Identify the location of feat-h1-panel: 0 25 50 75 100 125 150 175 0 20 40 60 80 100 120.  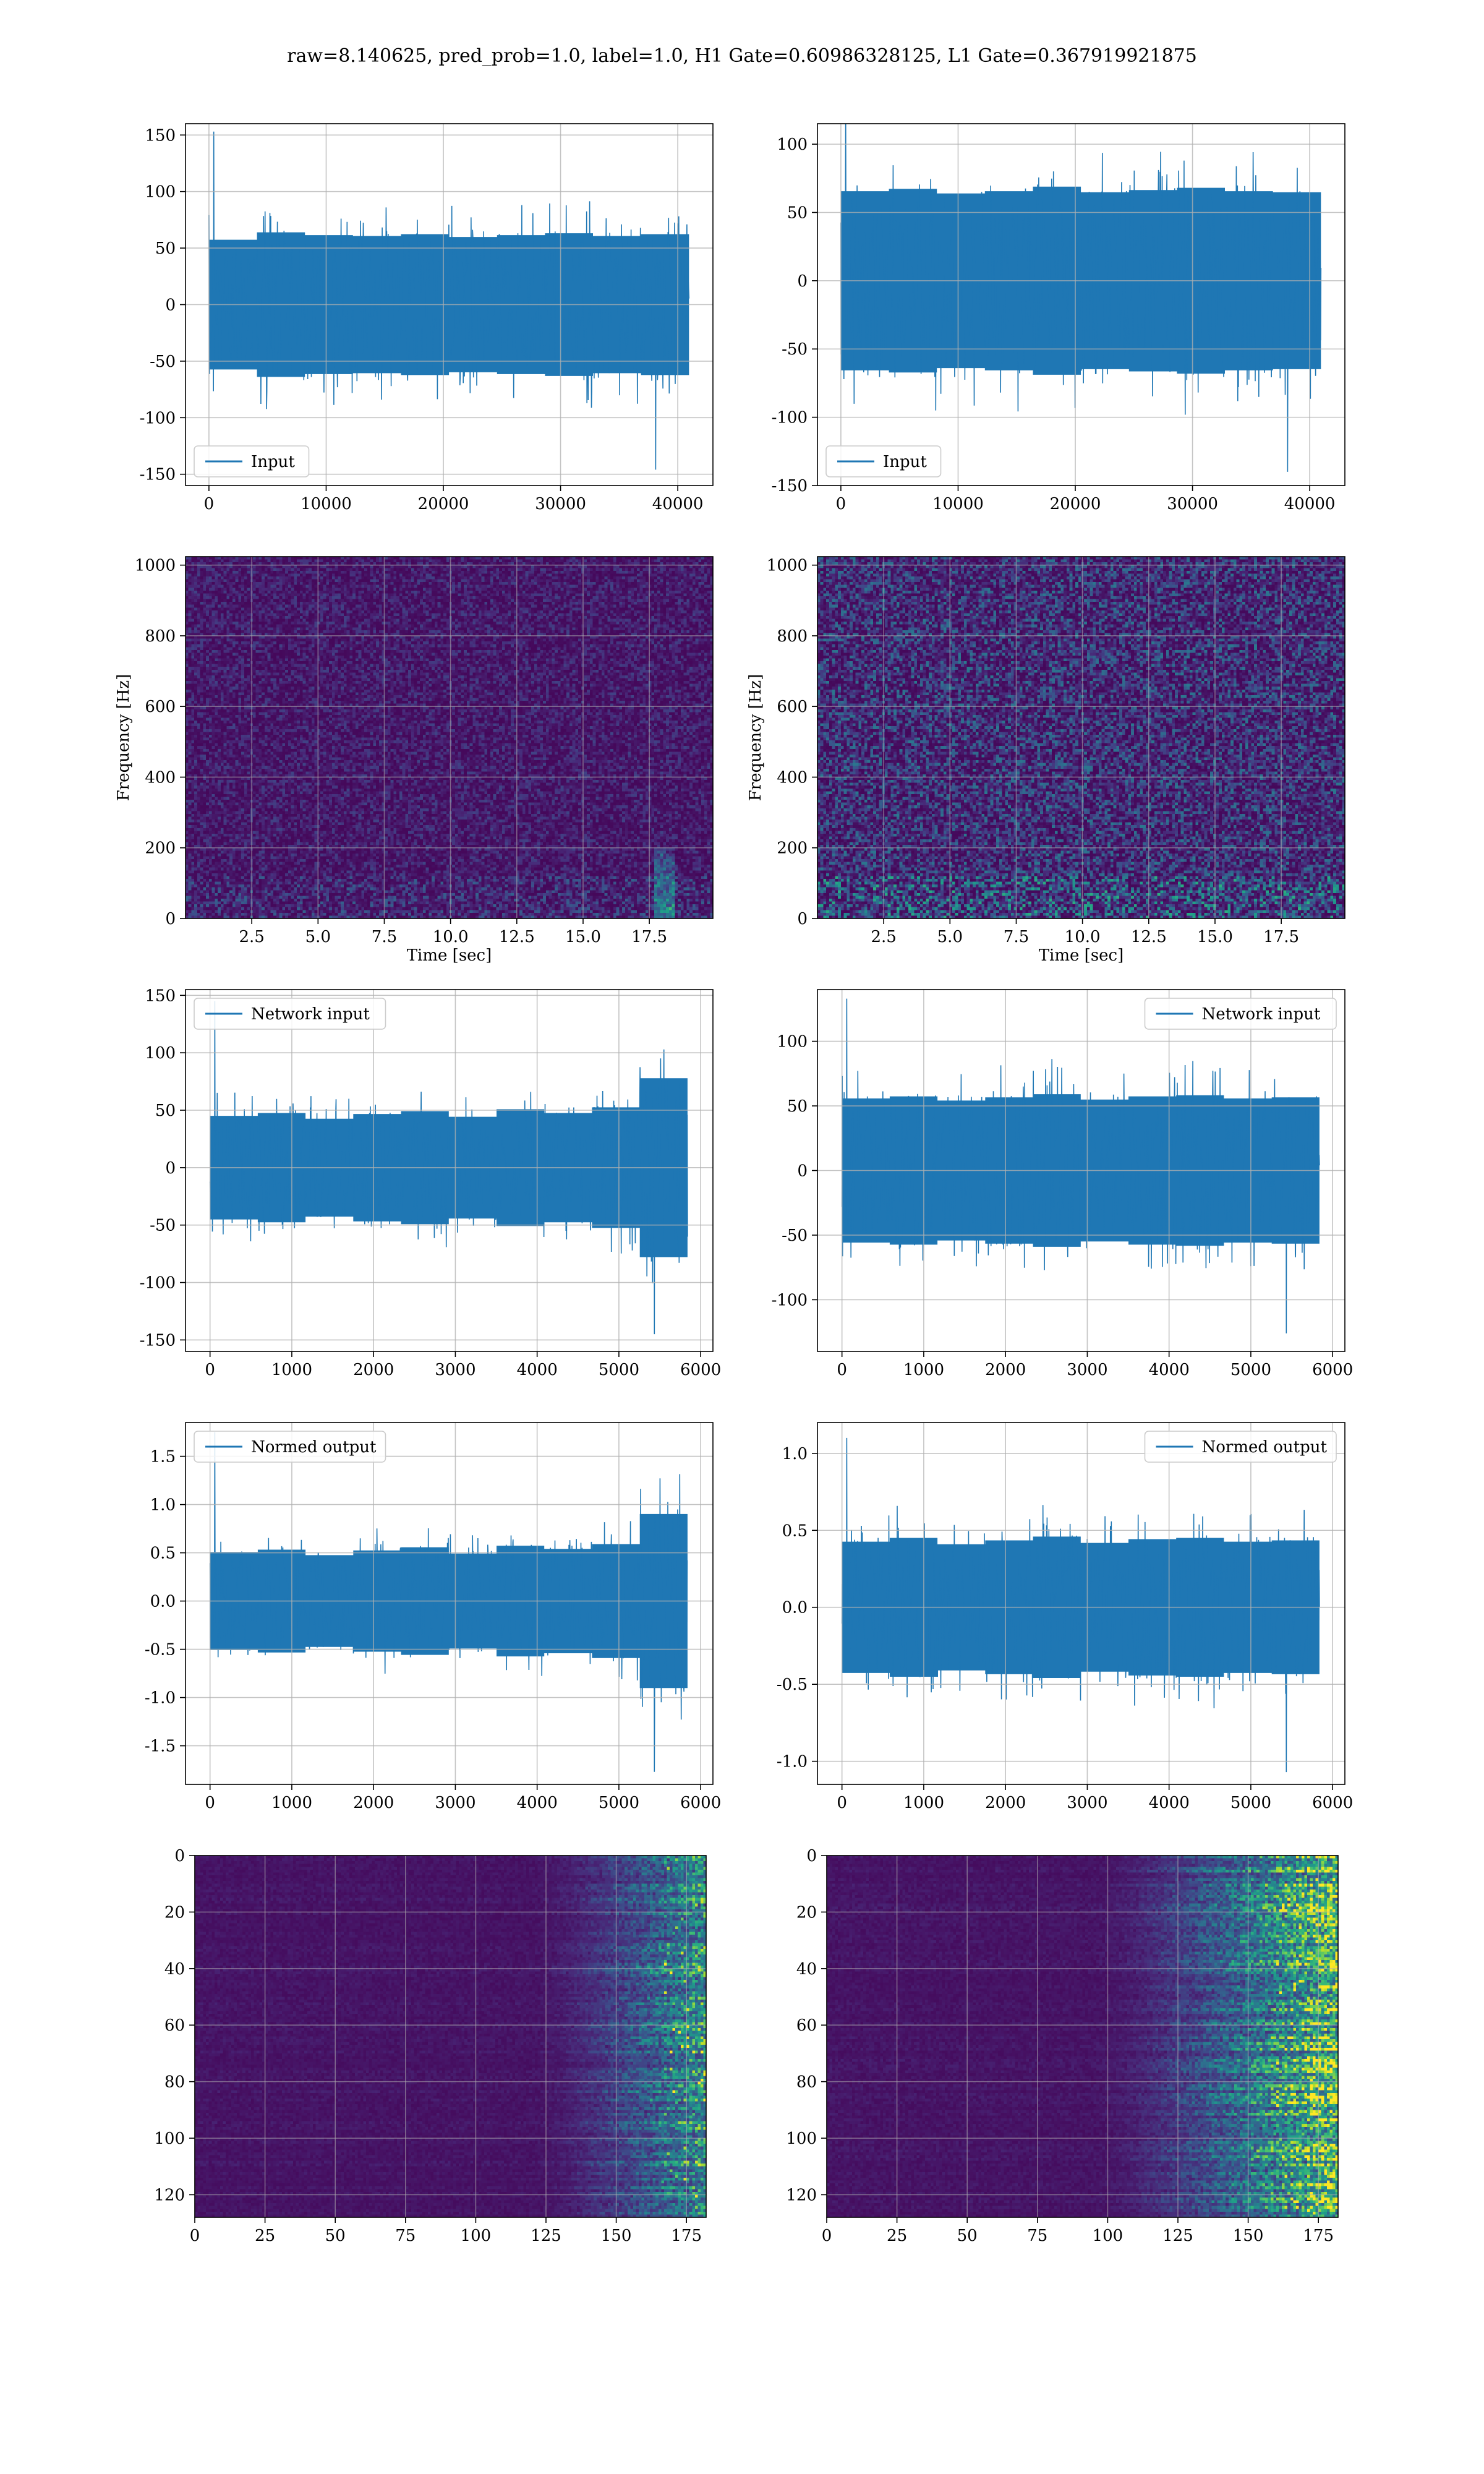
(430, 2046).